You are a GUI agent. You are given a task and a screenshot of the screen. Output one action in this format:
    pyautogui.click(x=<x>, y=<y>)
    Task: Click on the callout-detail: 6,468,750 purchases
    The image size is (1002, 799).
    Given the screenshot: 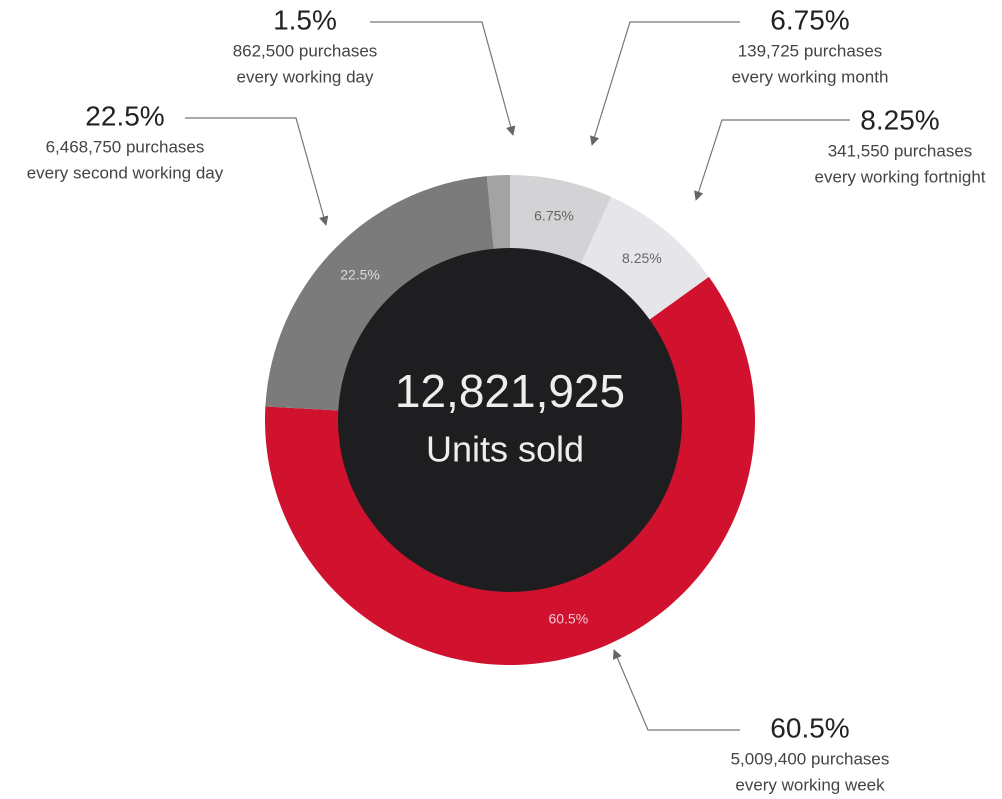 What is the action you would take?
    pyautogui.click(x=125, y=146)
    